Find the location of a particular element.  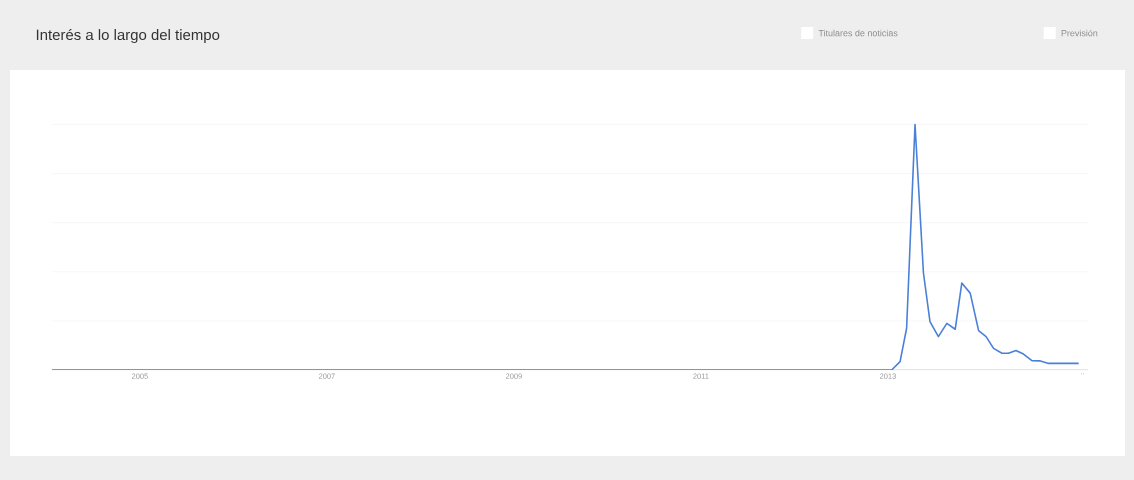

text: Titulares de noticias is located at coordinates (858, 33).